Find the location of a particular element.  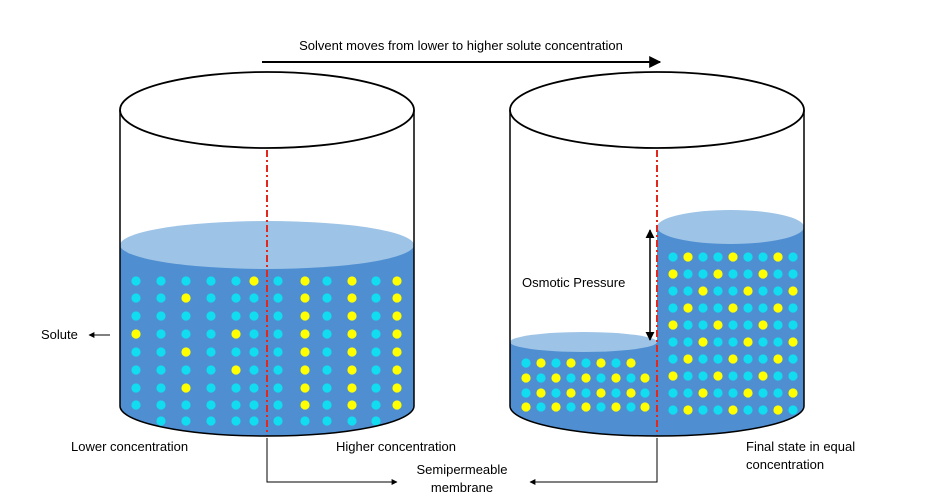

right-water-high-body is located at coordinates (730, 331).